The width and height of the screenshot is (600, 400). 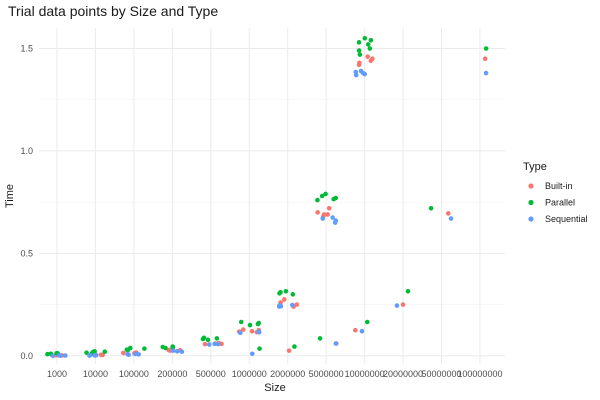 I want to click on y-axis-ticks: 0.0 0.5 1.0 1.5, so click(x=26, y=201).